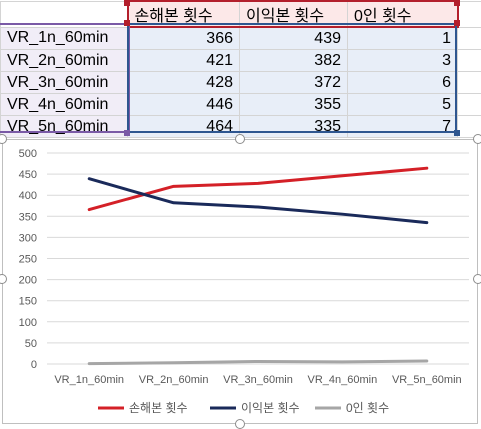 This screenshot has height=429, width=481. Describe the element at coordinates (64, 38) in the screenshot. I see `row-label-cell: VR_1n_60min` at that location.